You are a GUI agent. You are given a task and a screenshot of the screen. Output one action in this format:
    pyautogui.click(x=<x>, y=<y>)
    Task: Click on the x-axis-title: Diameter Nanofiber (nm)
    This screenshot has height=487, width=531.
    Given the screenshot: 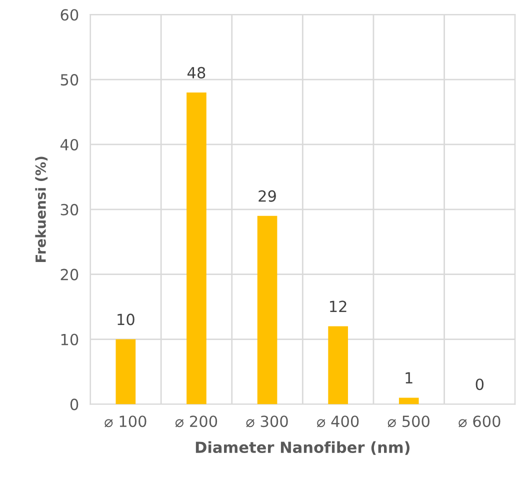 What is the action you would take?
    pyautogui.click(x=303, y=448)
    